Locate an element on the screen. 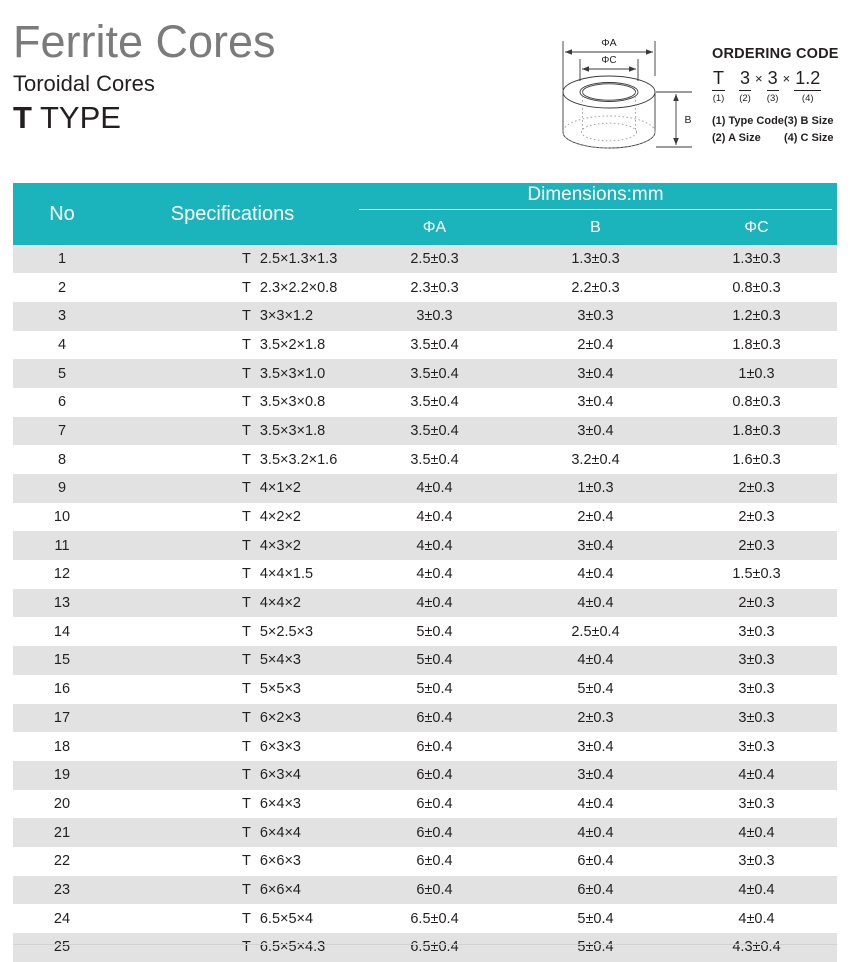 This screenshot has height=962, width=850. cell-specification: T 3.5×3×1.8 is located at coordinates (232, 431).